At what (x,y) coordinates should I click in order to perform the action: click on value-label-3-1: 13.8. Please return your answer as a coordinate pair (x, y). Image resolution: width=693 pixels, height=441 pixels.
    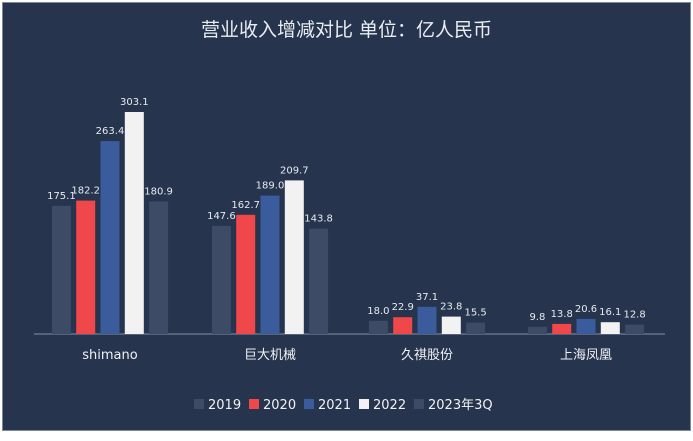
    Looking at the image, I should click on (562, 314).